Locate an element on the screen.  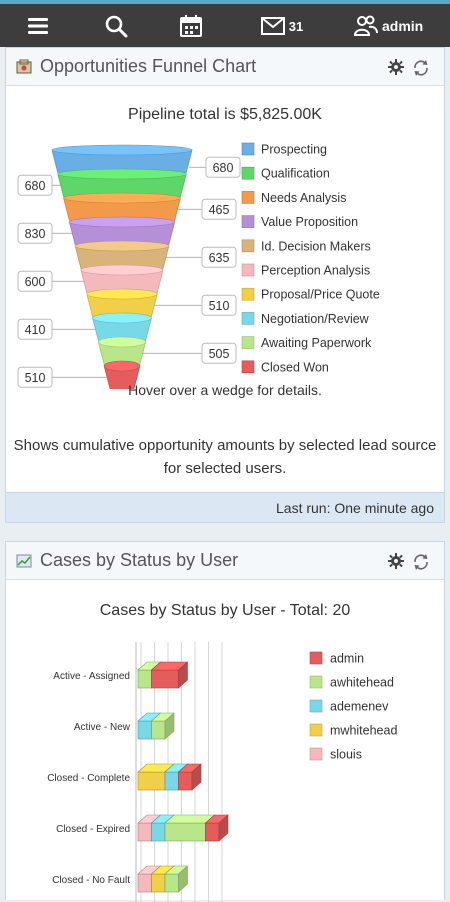
legend-label: Value Proposition is located at coordinates (309, 222).